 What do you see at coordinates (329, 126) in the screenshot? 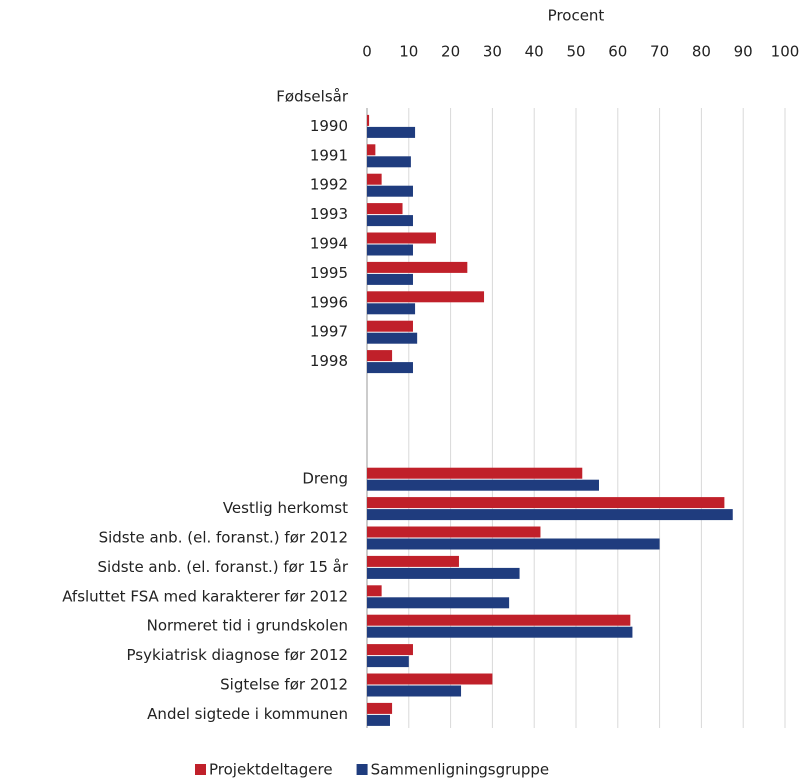
I see `y-tick-label: 1990` at bounding box center [329, 126].